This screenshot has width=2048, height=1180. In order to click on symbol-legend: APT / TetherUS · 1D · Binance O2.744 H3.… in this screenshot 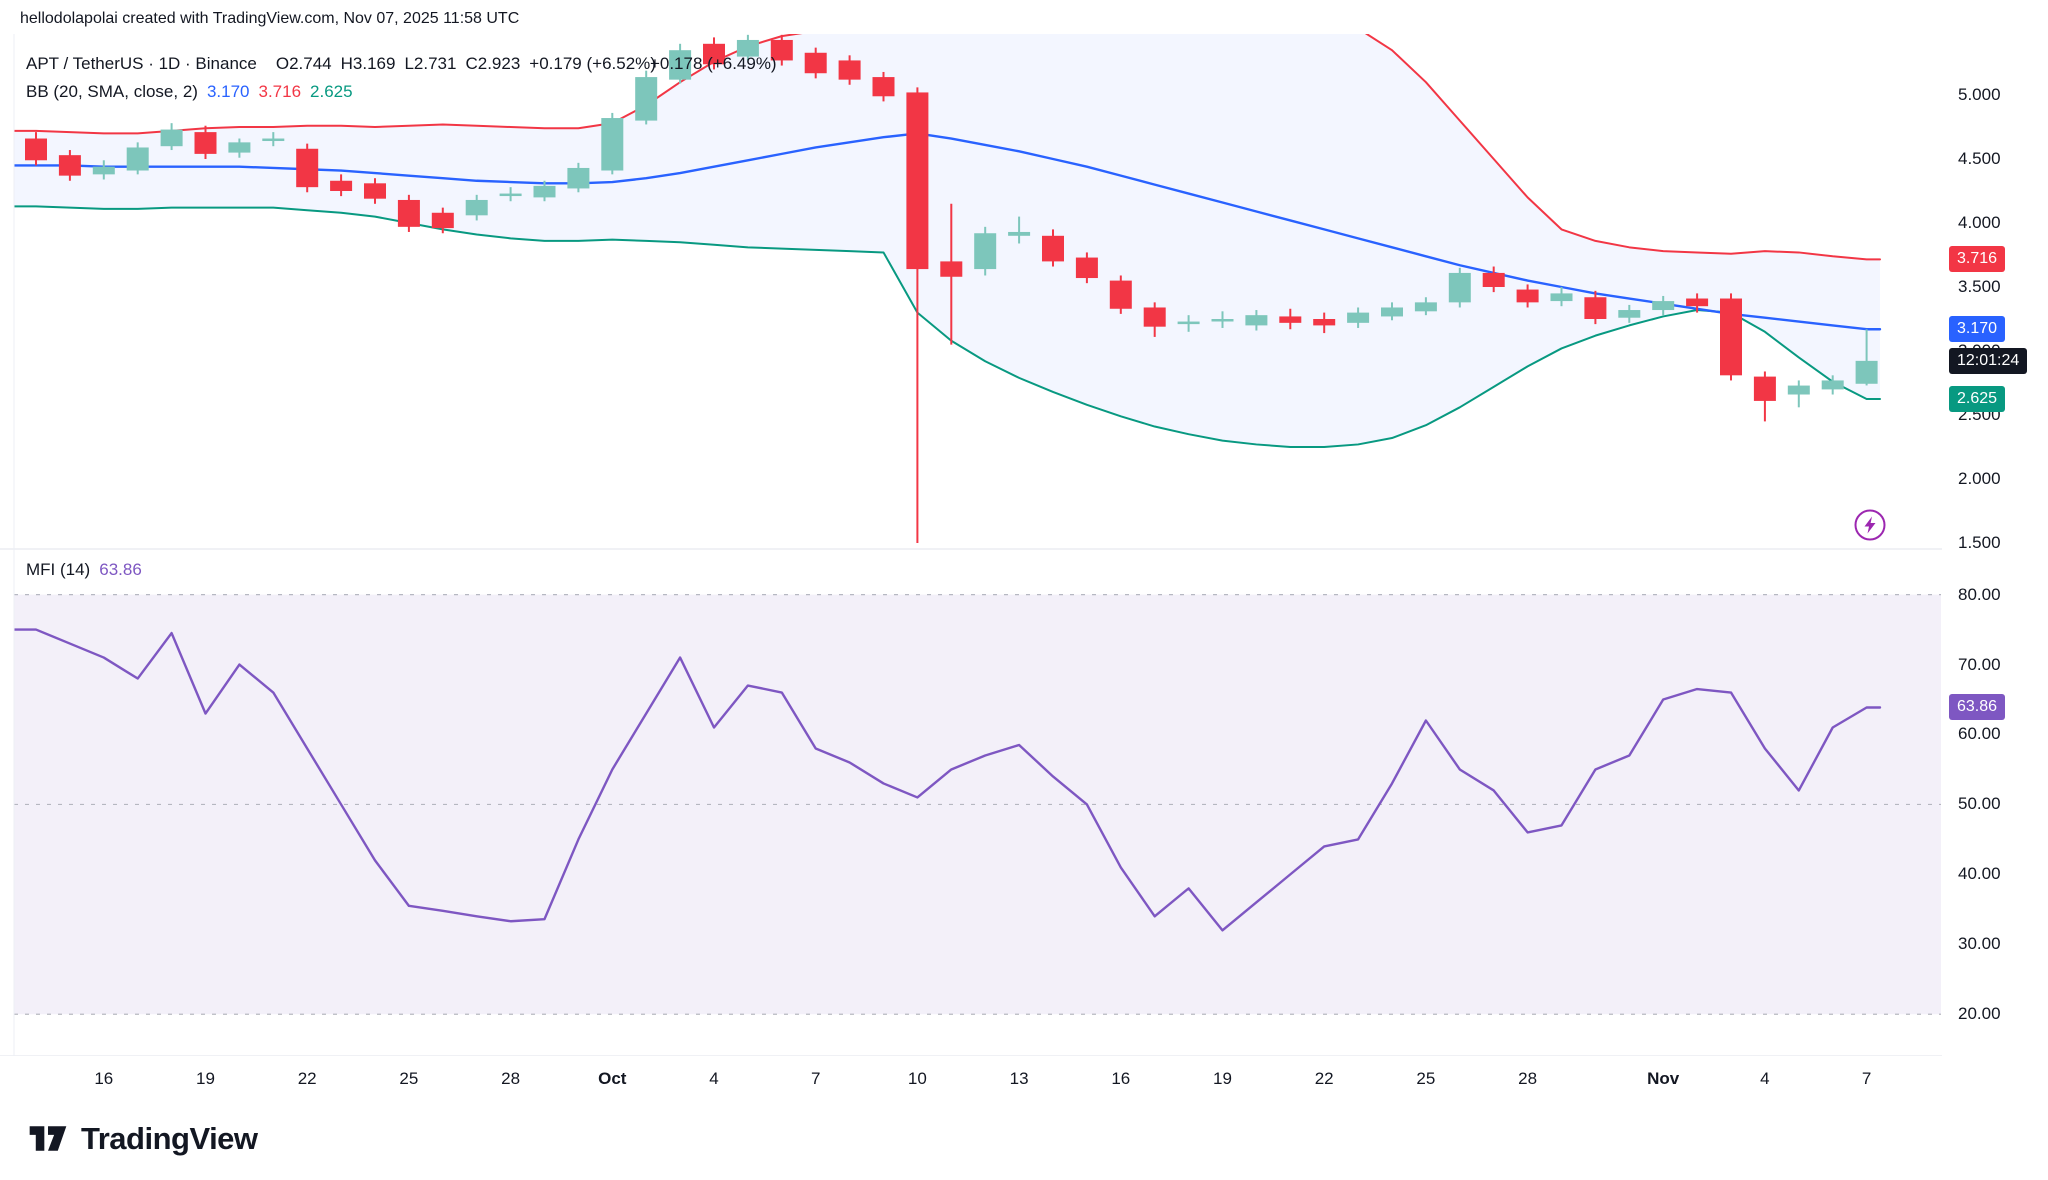, I will do `click(401, 64)`.